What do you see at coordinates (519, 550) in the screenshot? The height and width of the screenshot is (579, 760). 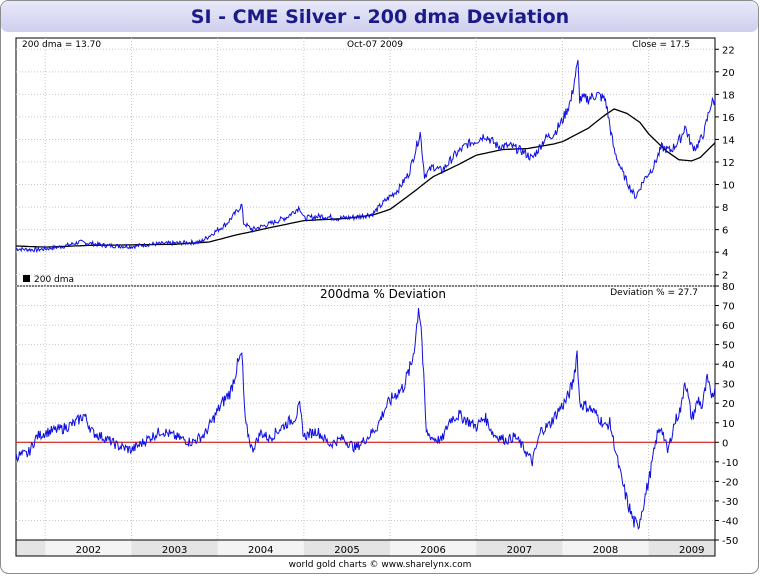 I see `x-tick-label-2007: 2007` at bounding box center [519, 550].